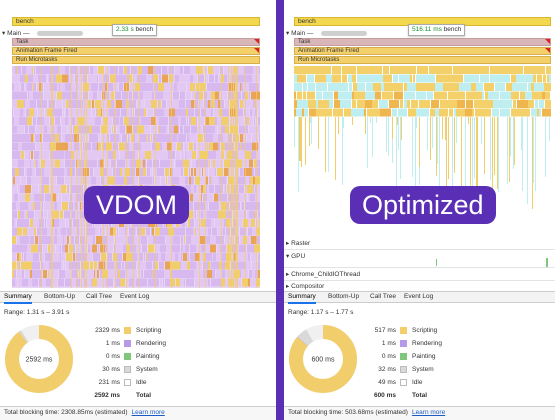 Image resolution: width=555 pixels, height=420 pixels. What do you see at coordinates (323, 274) in the screenshot?
I see `track-chrome-childiothread: ▸ Chrome_ChildIOThread` at bounding box center [323, 274].